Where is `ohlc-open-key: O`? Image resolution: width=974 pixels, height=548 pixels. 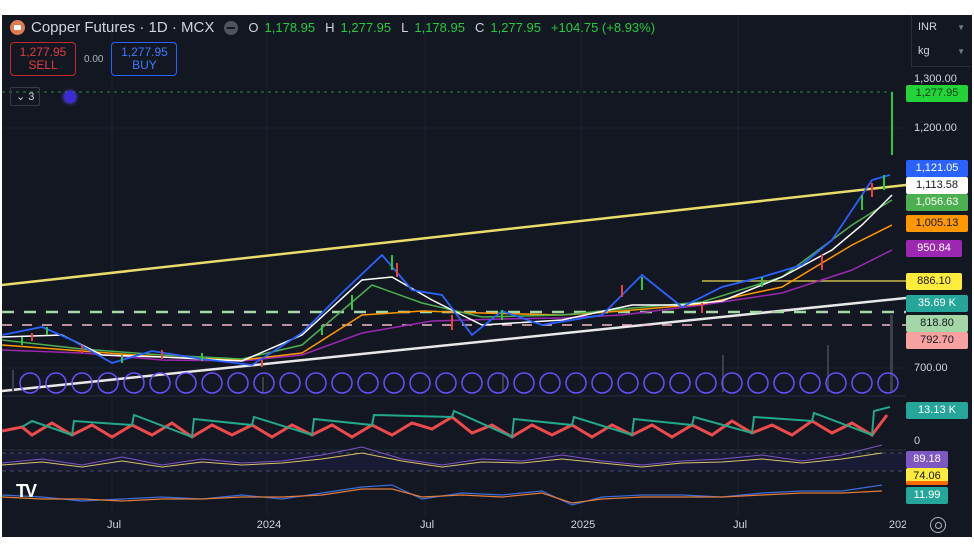
ohlc-open-key: O is located at coordinates (253, 27).